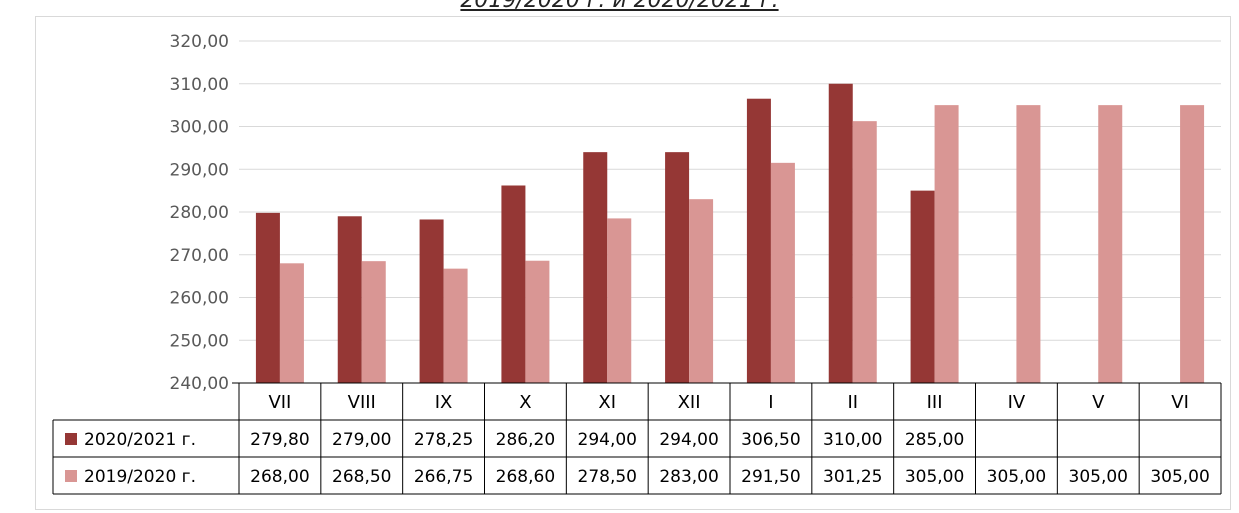 The image size is (1239, 513). What do you see at coordinates (852, 477) in the screenshot?
I see `data-table-value: 301,25` at bounding box center [852, 477].